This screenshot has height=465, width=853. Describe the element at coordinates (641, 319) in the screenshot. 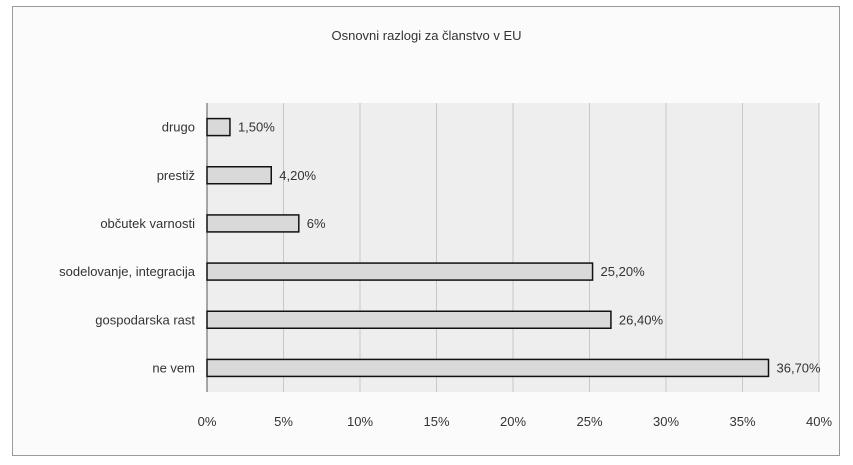

I see `data-label: 26,40%` at that location.